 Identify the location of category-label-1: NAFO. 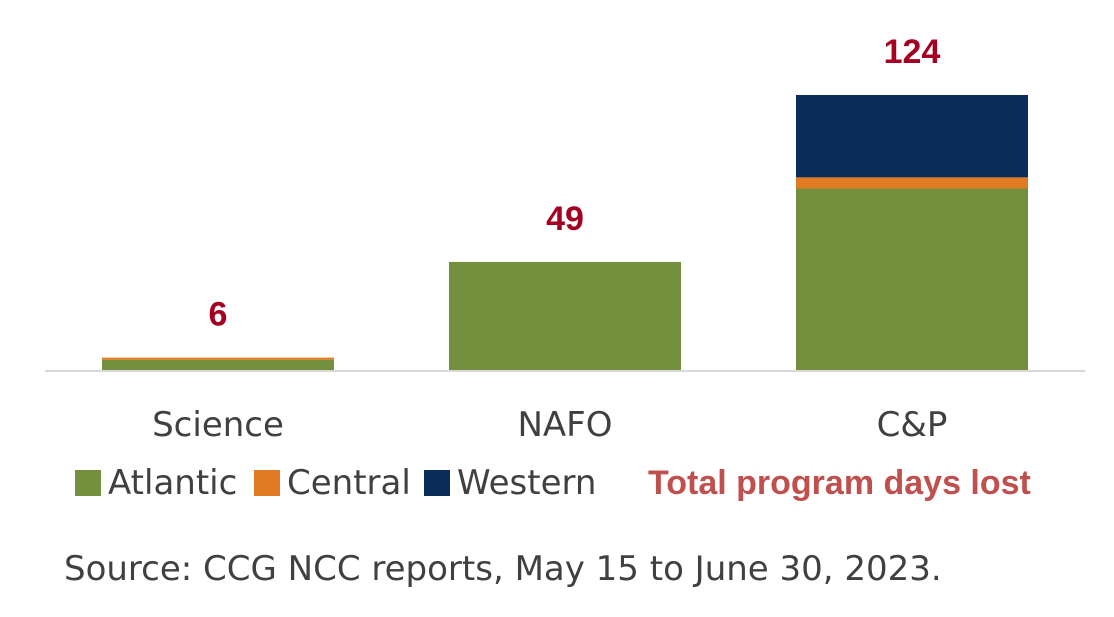
(564, 425).